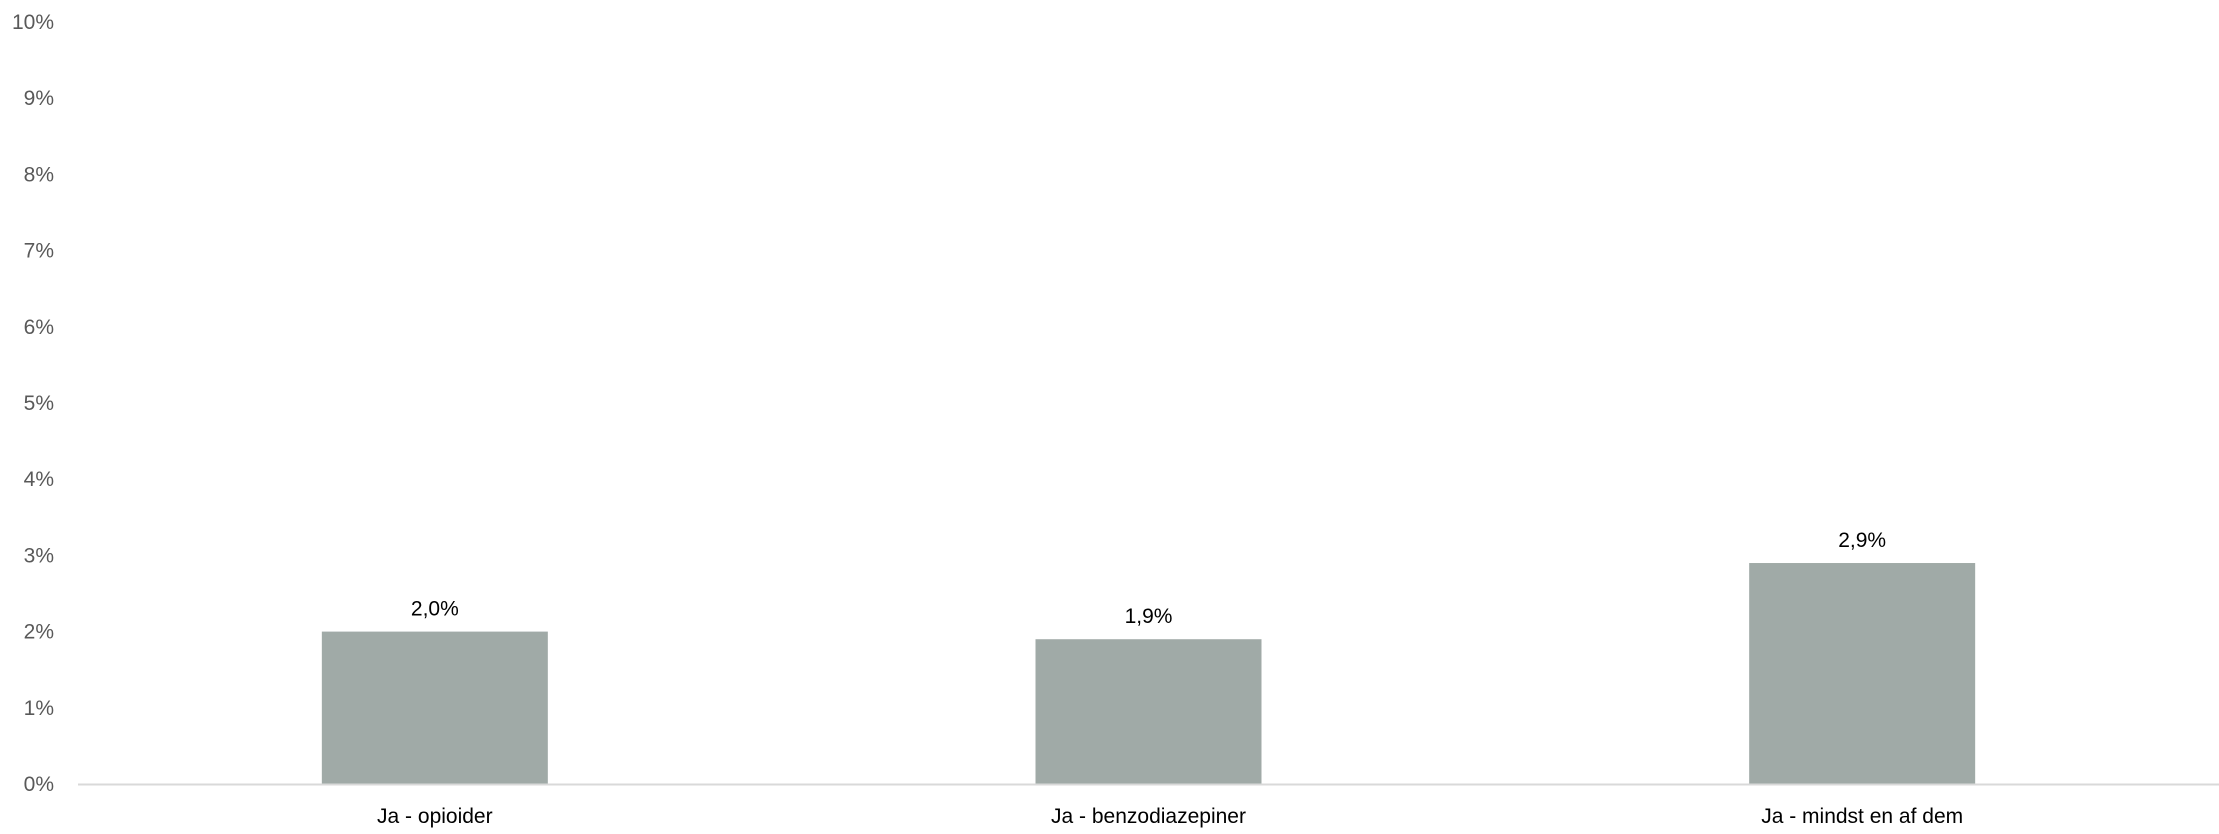 The image size is (2219, 834). I want to click on y-tick-label: 6%, so click(39, 327).